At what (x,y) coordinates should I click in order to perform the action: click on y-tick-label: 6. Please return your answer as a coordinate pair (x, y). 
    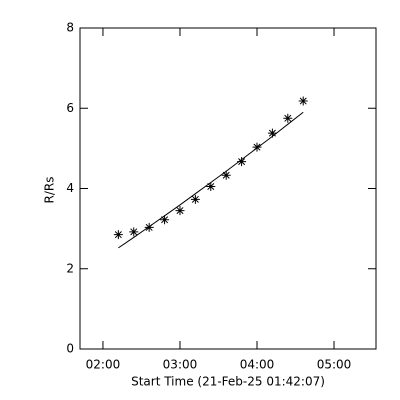
    Looking at the image, I should click on (70, 108).